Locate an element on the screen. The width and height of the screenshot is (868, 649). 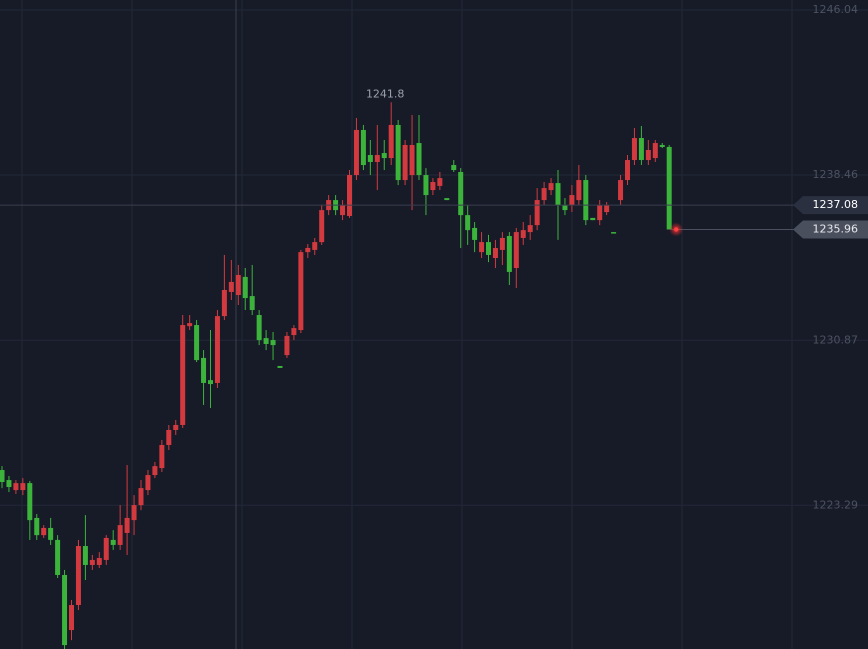
last-price-tag is located at coordinates (830, 229).